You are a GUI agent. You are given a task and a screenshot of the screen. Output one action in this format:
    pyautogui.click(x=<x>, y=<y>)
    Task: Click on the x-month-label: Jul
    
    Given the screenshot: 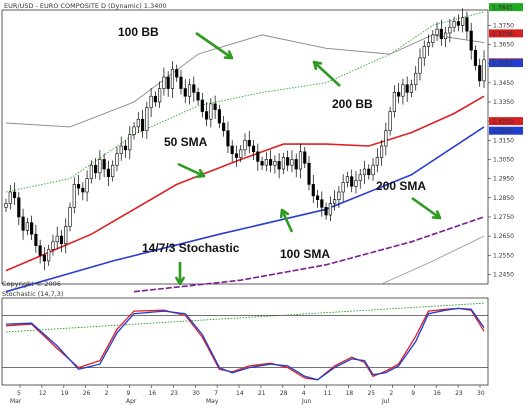 What is the action you would take?
    pyautogui.click(x=385, y=401)
    